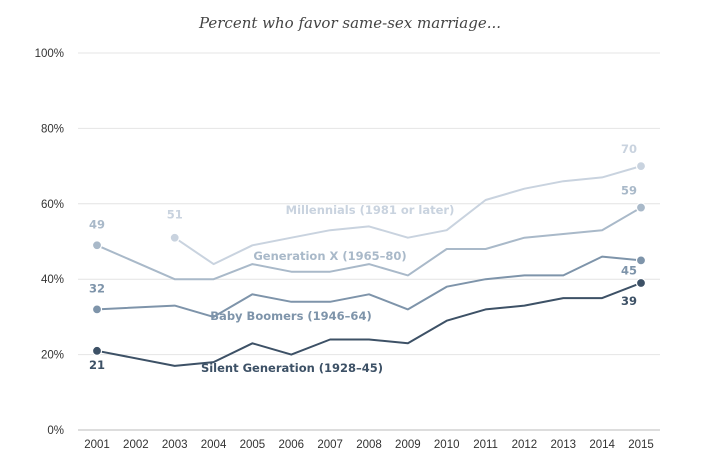 The image size is (720, 474). What do you see at coordinates (136, 445) in the screenshot?
I see `x-tick-label: 2002` at bounding box center [136, 445].